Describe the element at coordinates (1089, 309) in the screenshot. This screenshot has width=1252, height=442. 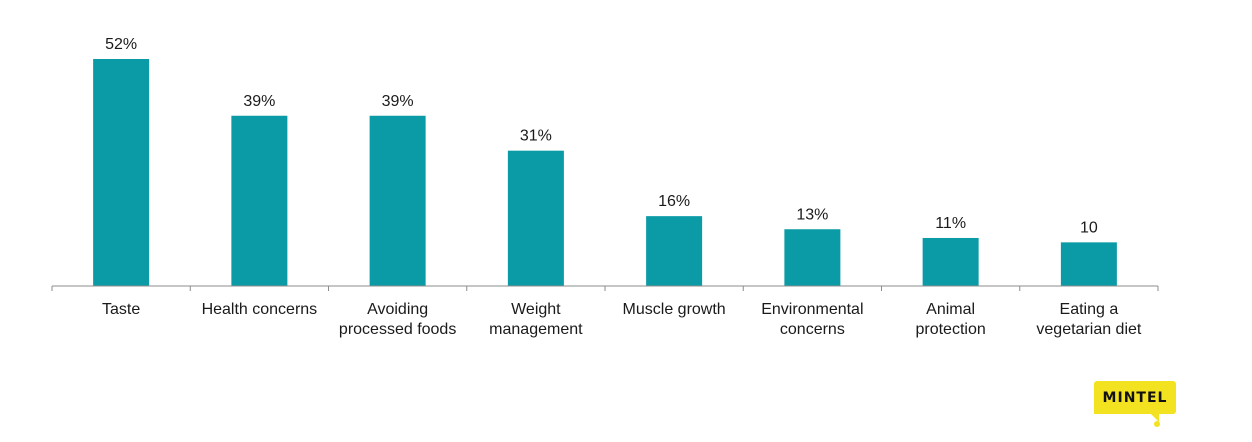
I see `category-label-line: Eating a` at that location.